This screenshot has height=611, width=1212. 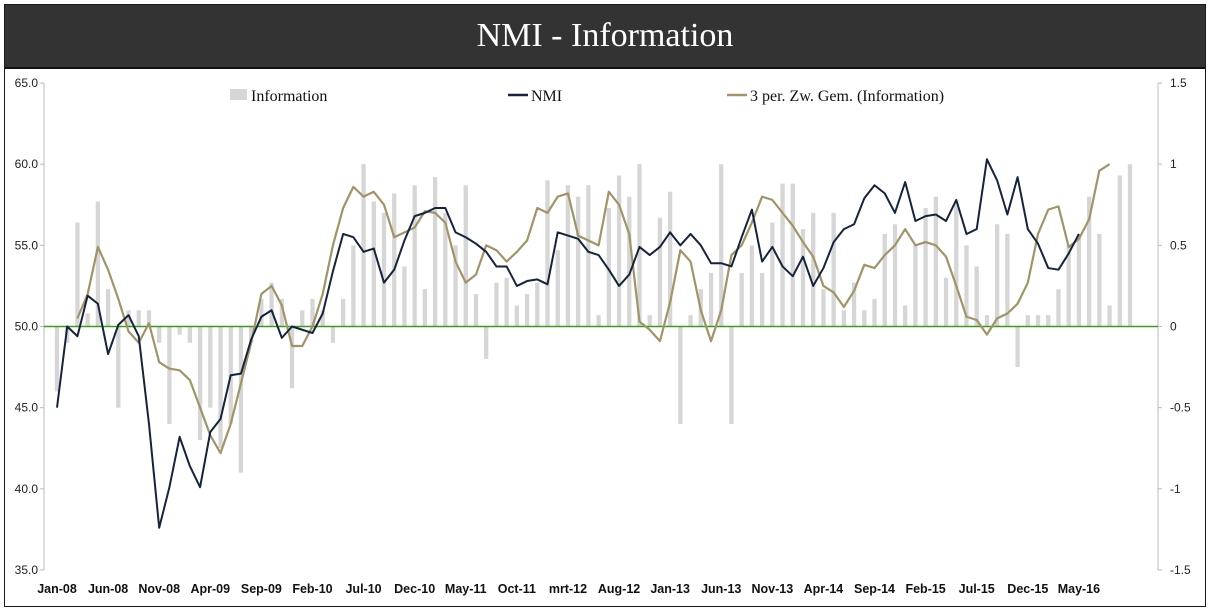 I want to click on x-tick-label: Jul-15, so click(x=977, y=589).